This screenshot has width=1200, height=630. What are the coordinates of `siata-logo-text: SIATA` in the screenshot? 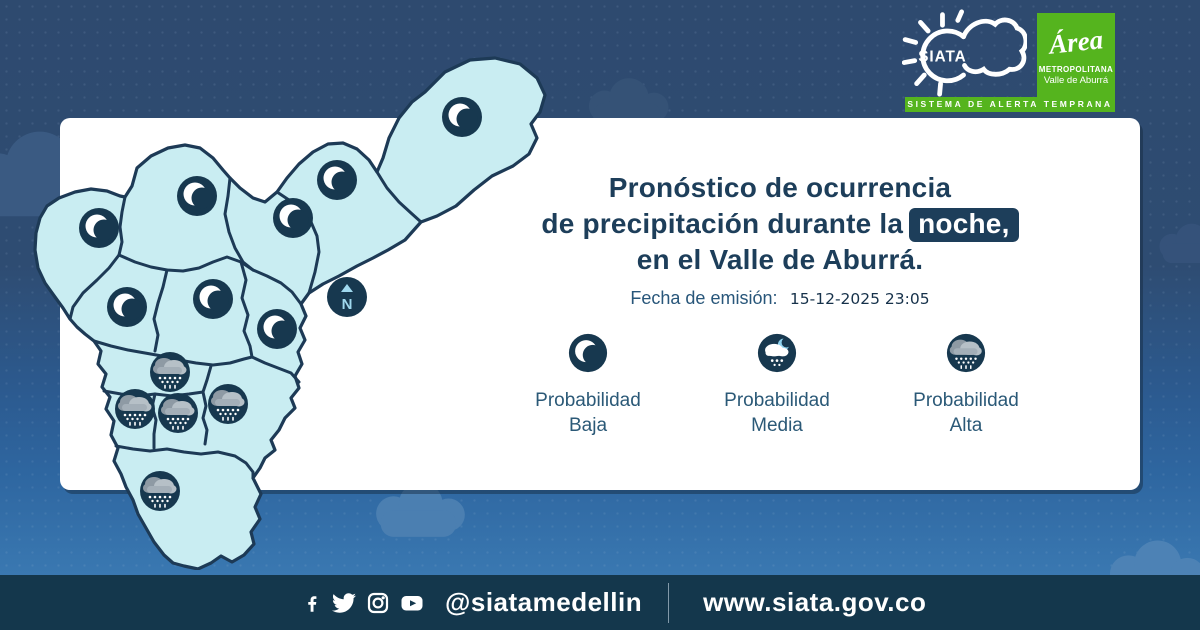 It's located at (942, 57).